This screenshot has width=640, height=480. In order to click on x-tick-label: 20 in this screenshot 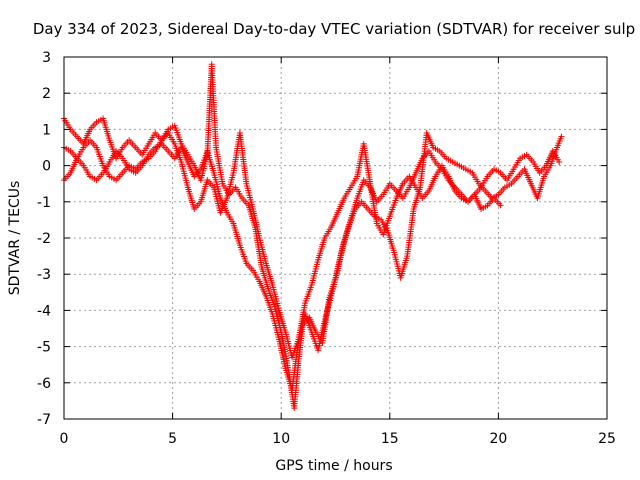, I will do `click(498, 439)`.